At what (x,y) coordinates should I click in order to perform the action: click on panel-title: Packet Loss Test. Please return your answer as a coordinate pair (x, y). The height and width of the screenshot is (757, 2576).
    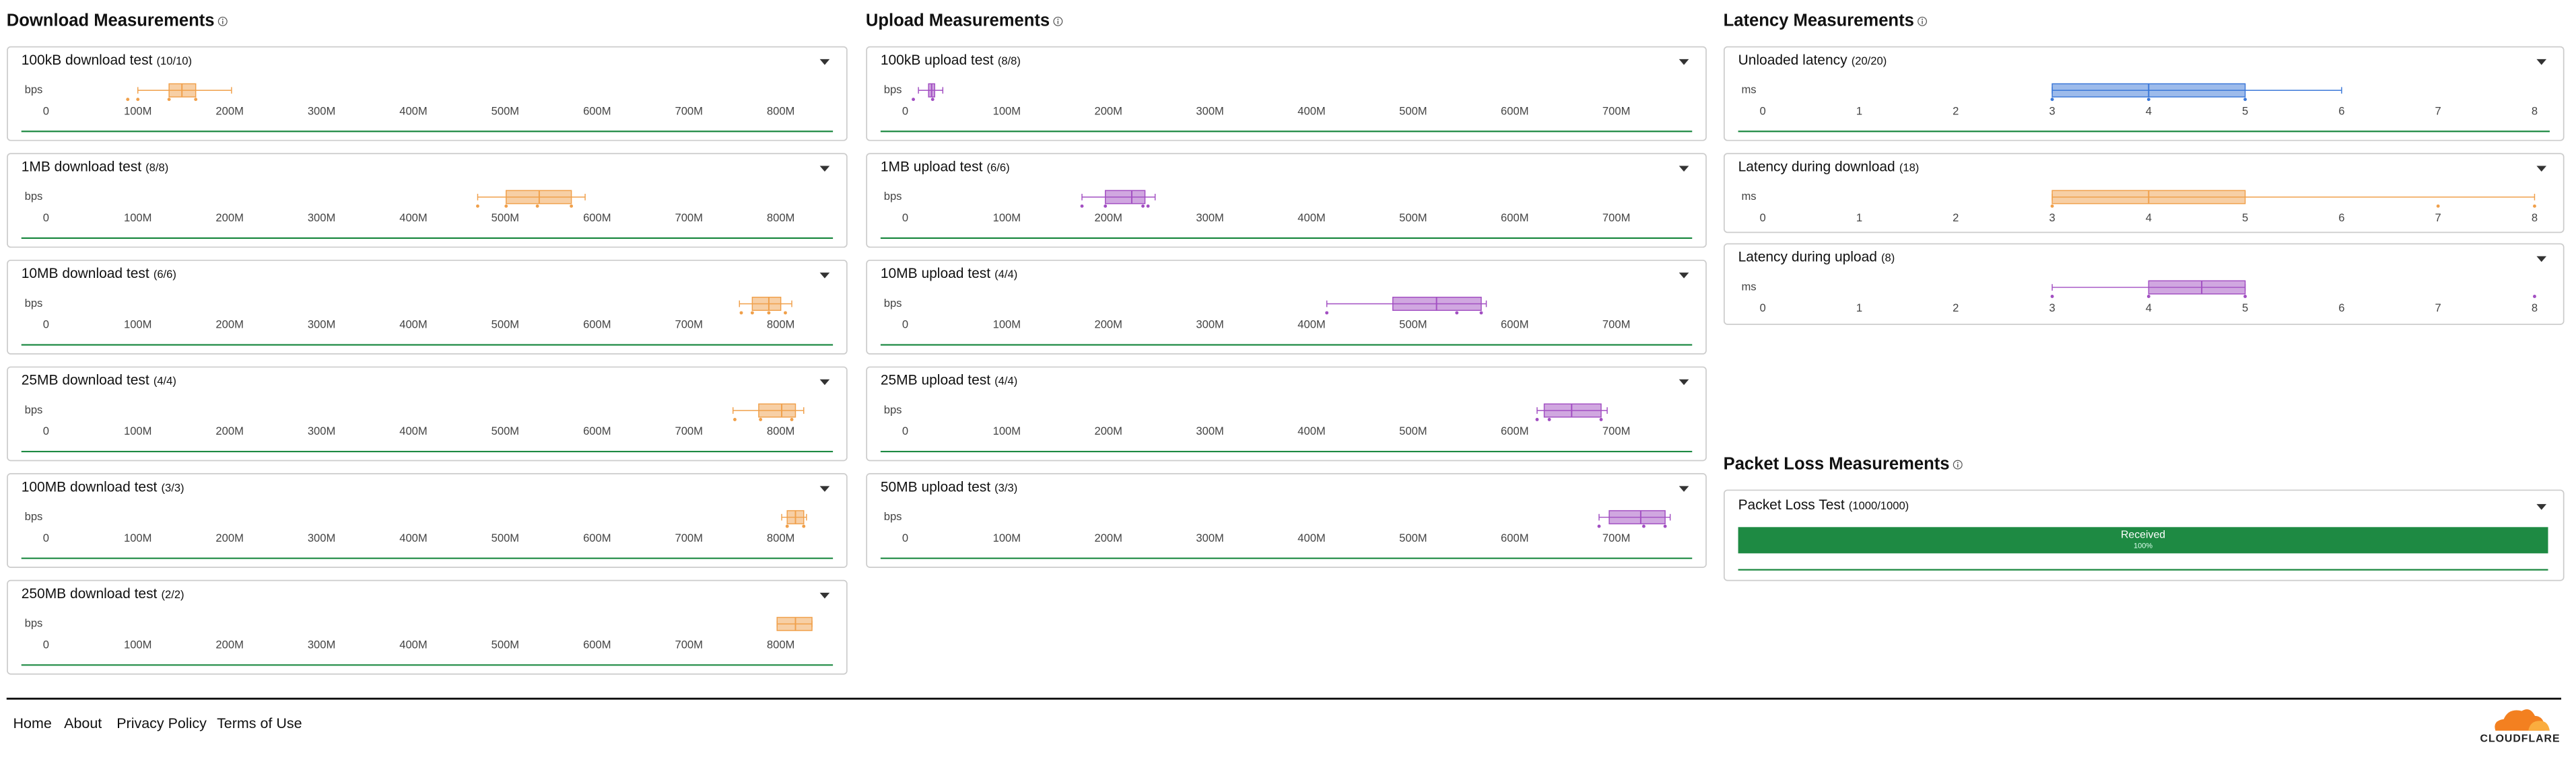
    Looking at the image, I should click on (1792, 505).